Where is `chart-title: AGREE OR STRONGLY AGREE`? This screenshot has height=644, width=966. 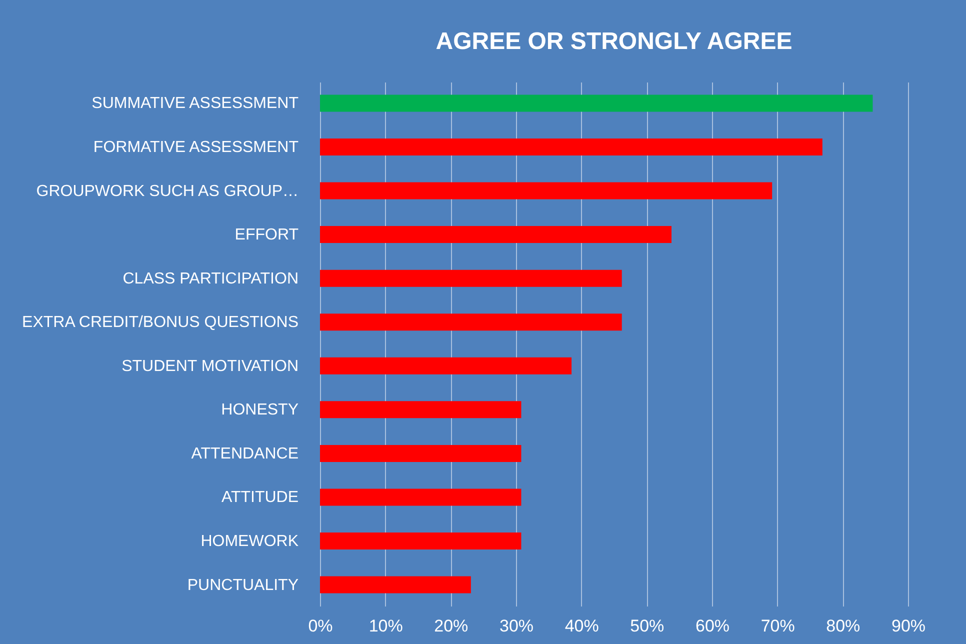
chart-title: AGREE OR STRONGLY AGREE is located at coordinates (614, 41).